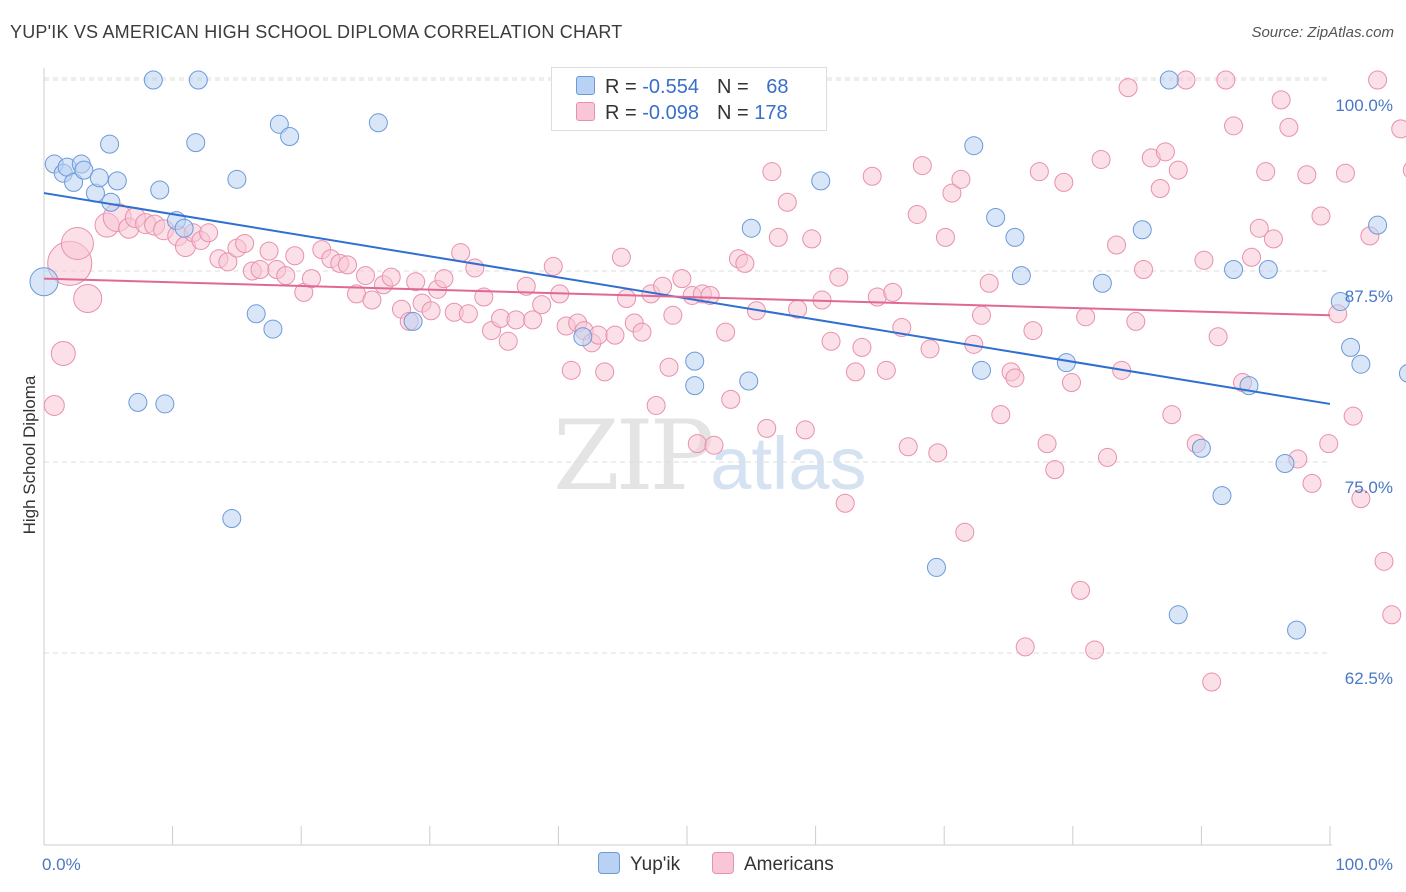  Describe the element at coordinates (735, 87) in the screenshot. I see `legend-n-label: N =` at that location.